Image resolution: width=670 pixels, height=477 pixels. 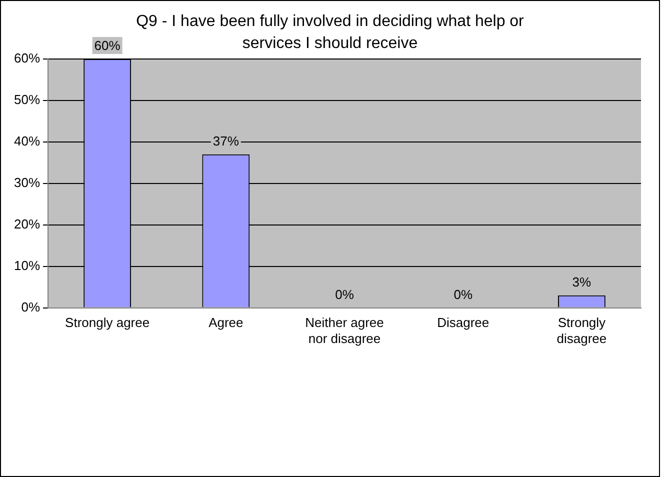 What do you see at coordinates (30, 306) in the screenshot?
I see `y-tick-label: 0%` at bounding box center [30, 306].